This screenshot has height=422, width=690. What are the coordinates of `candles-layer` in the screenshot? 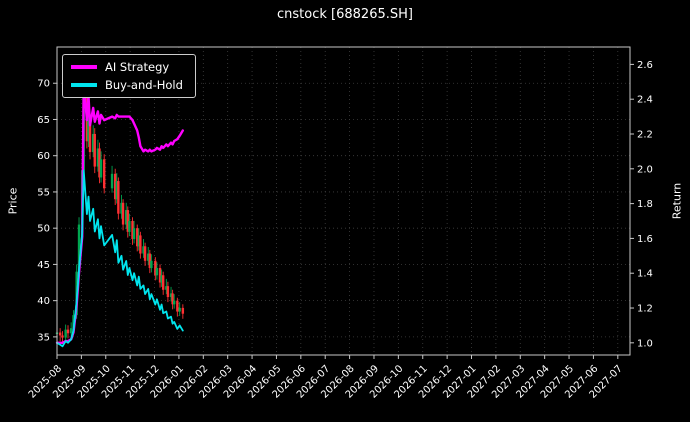 It's located at (120, 204).